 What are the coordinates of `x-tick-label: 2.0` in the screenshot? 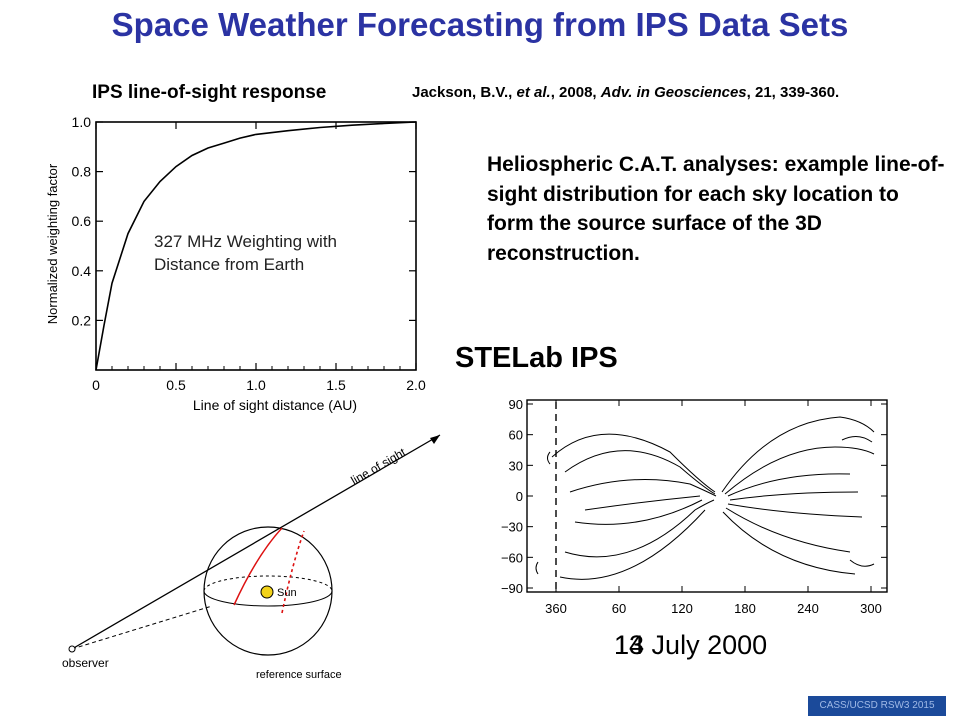 It's located at (416, 385).